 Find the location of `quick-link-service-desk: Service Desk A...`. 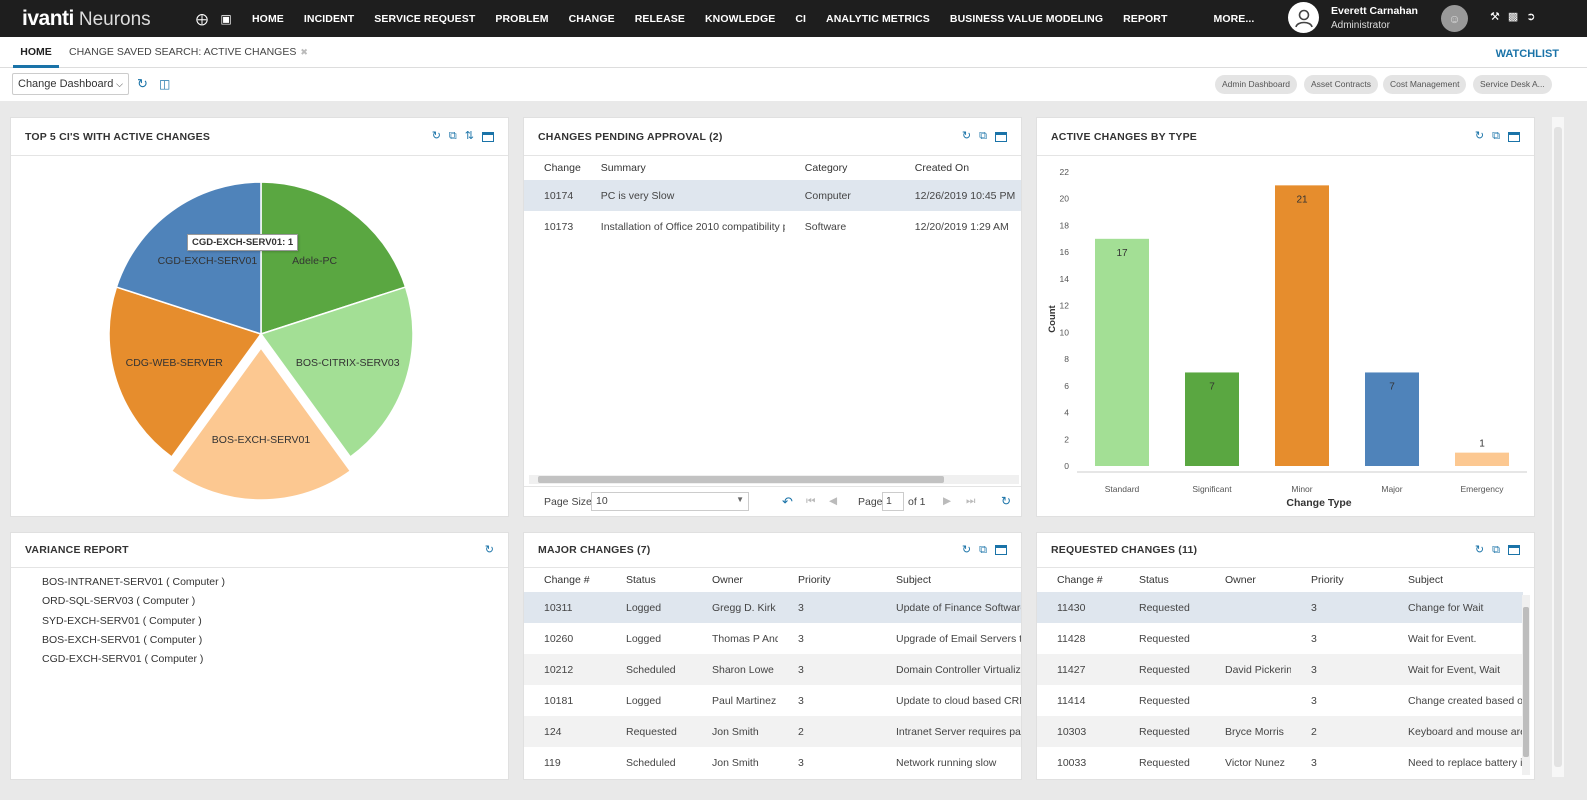

quick-link-service-desk: Service Desk A... is located at coordinates (1512, 84).